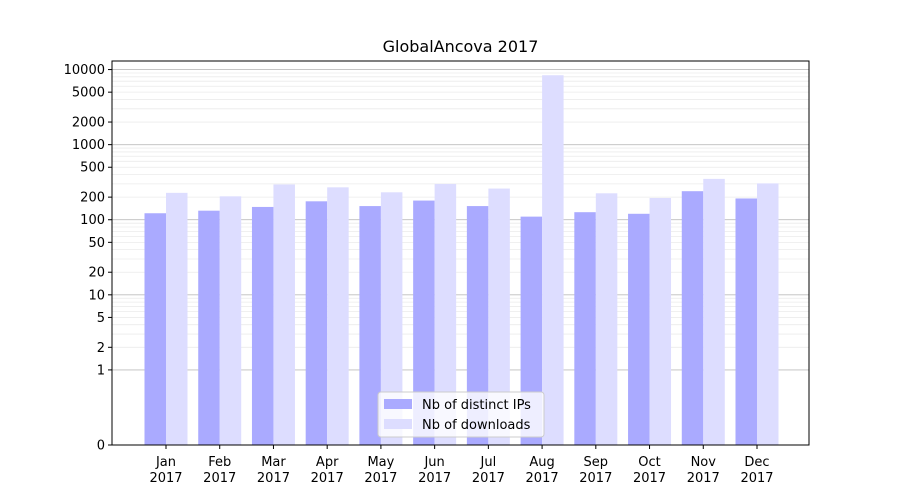  I want to click on legend-box, so click(461, 414).